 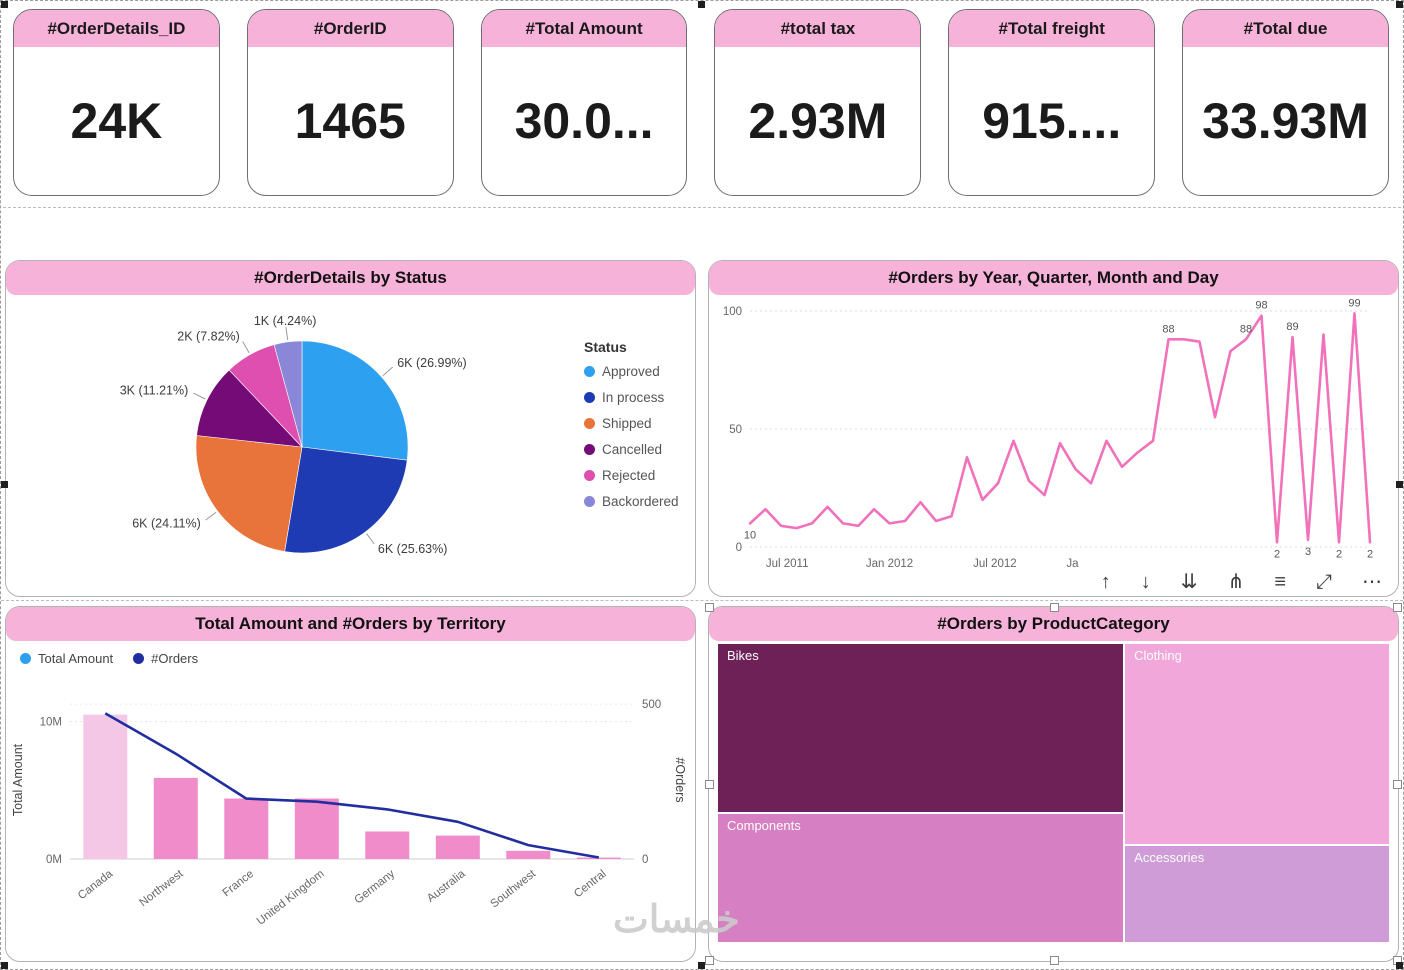 I want to click on x-category-label: Canada, so click(x=96, y=885).